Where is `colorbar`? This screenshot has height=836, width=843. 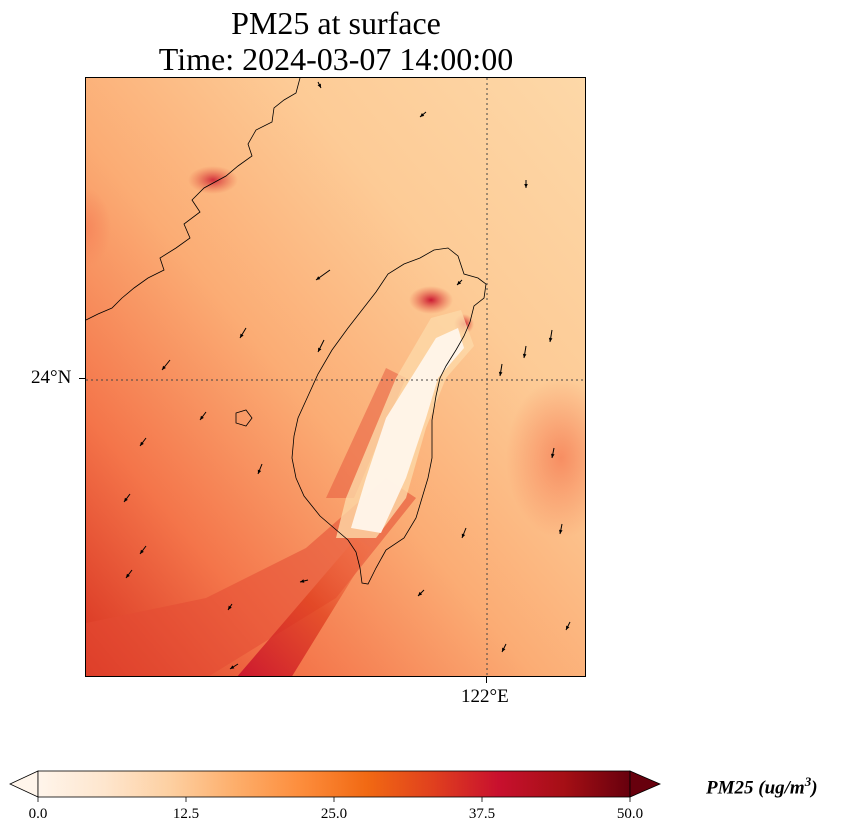 colorbar is located at coordinates (335, 786).